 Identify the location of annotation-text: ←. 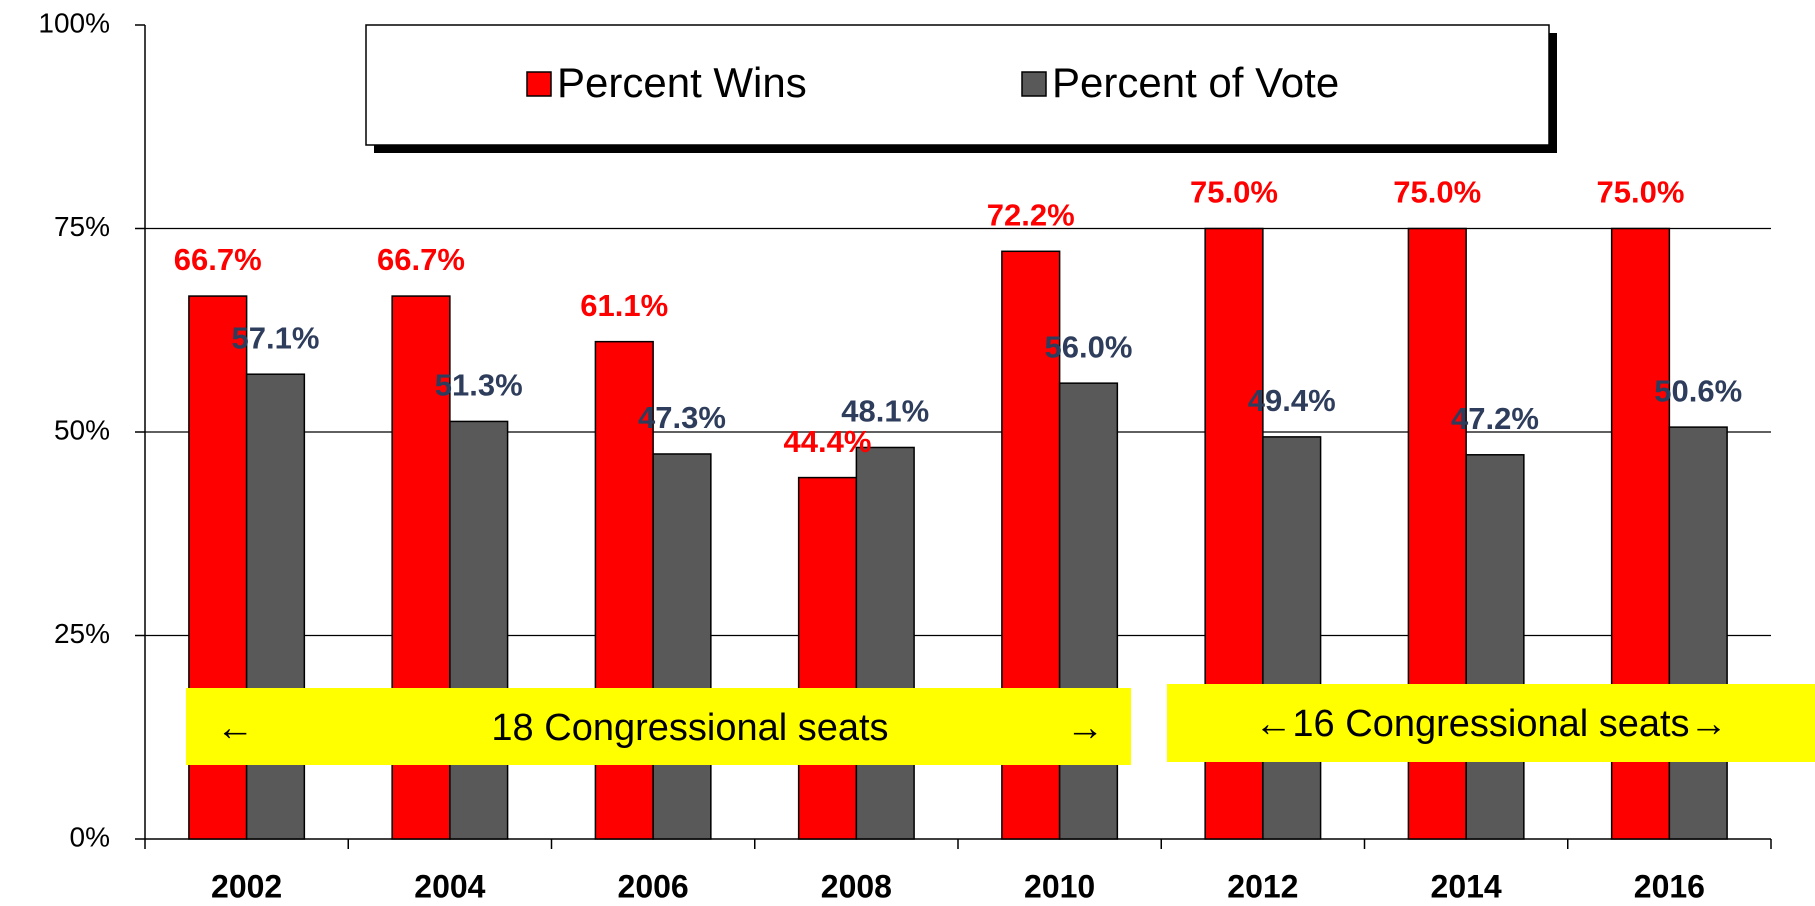
(235, 728).